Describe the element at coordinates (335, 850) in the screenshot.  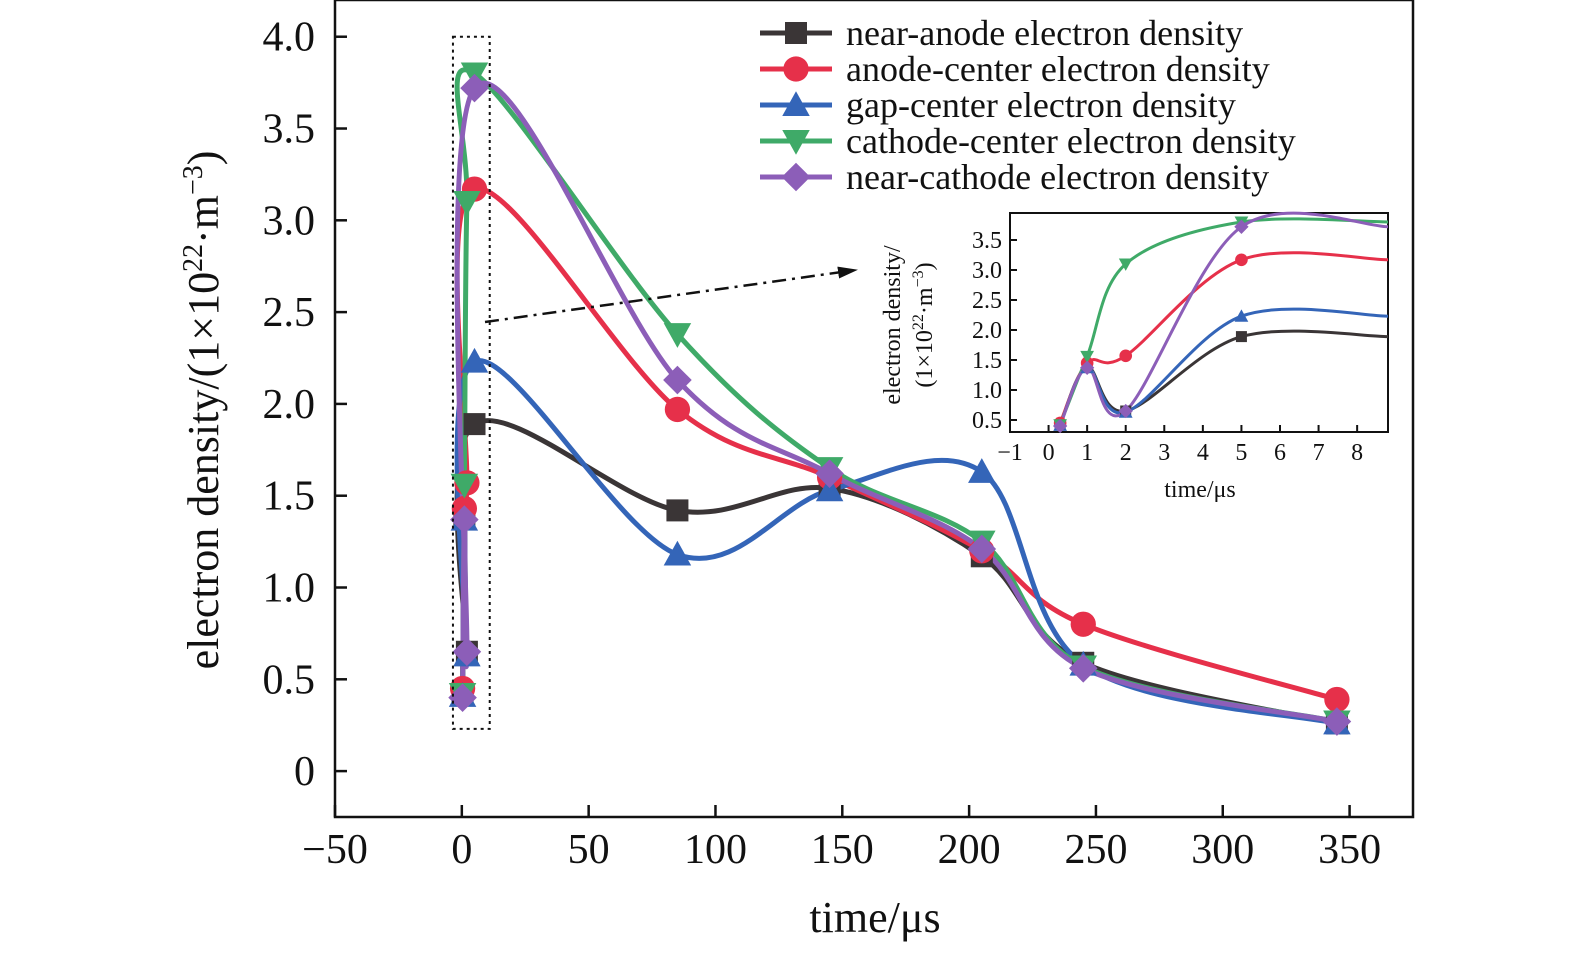
I see `main-x-tick-label: −50` at that location.